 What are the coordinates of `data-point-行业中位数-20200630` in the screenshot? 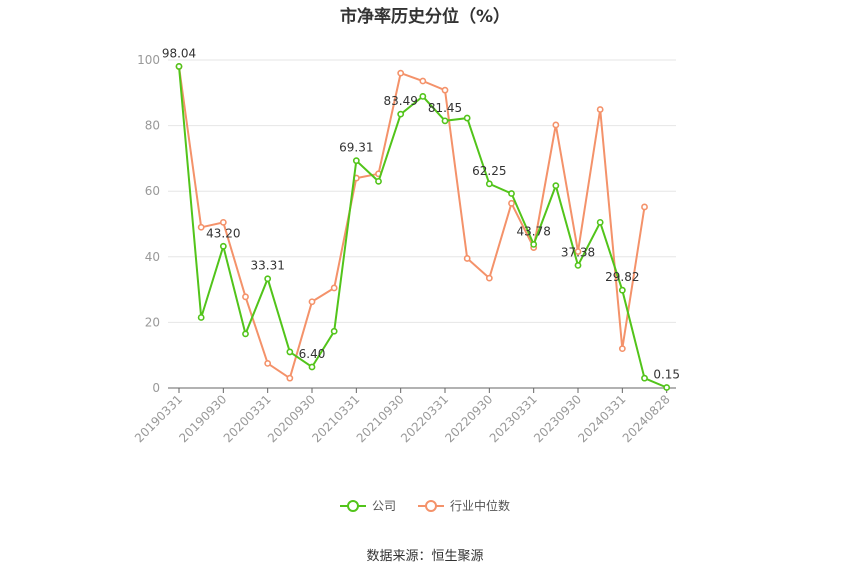 It's located at (290, 378).